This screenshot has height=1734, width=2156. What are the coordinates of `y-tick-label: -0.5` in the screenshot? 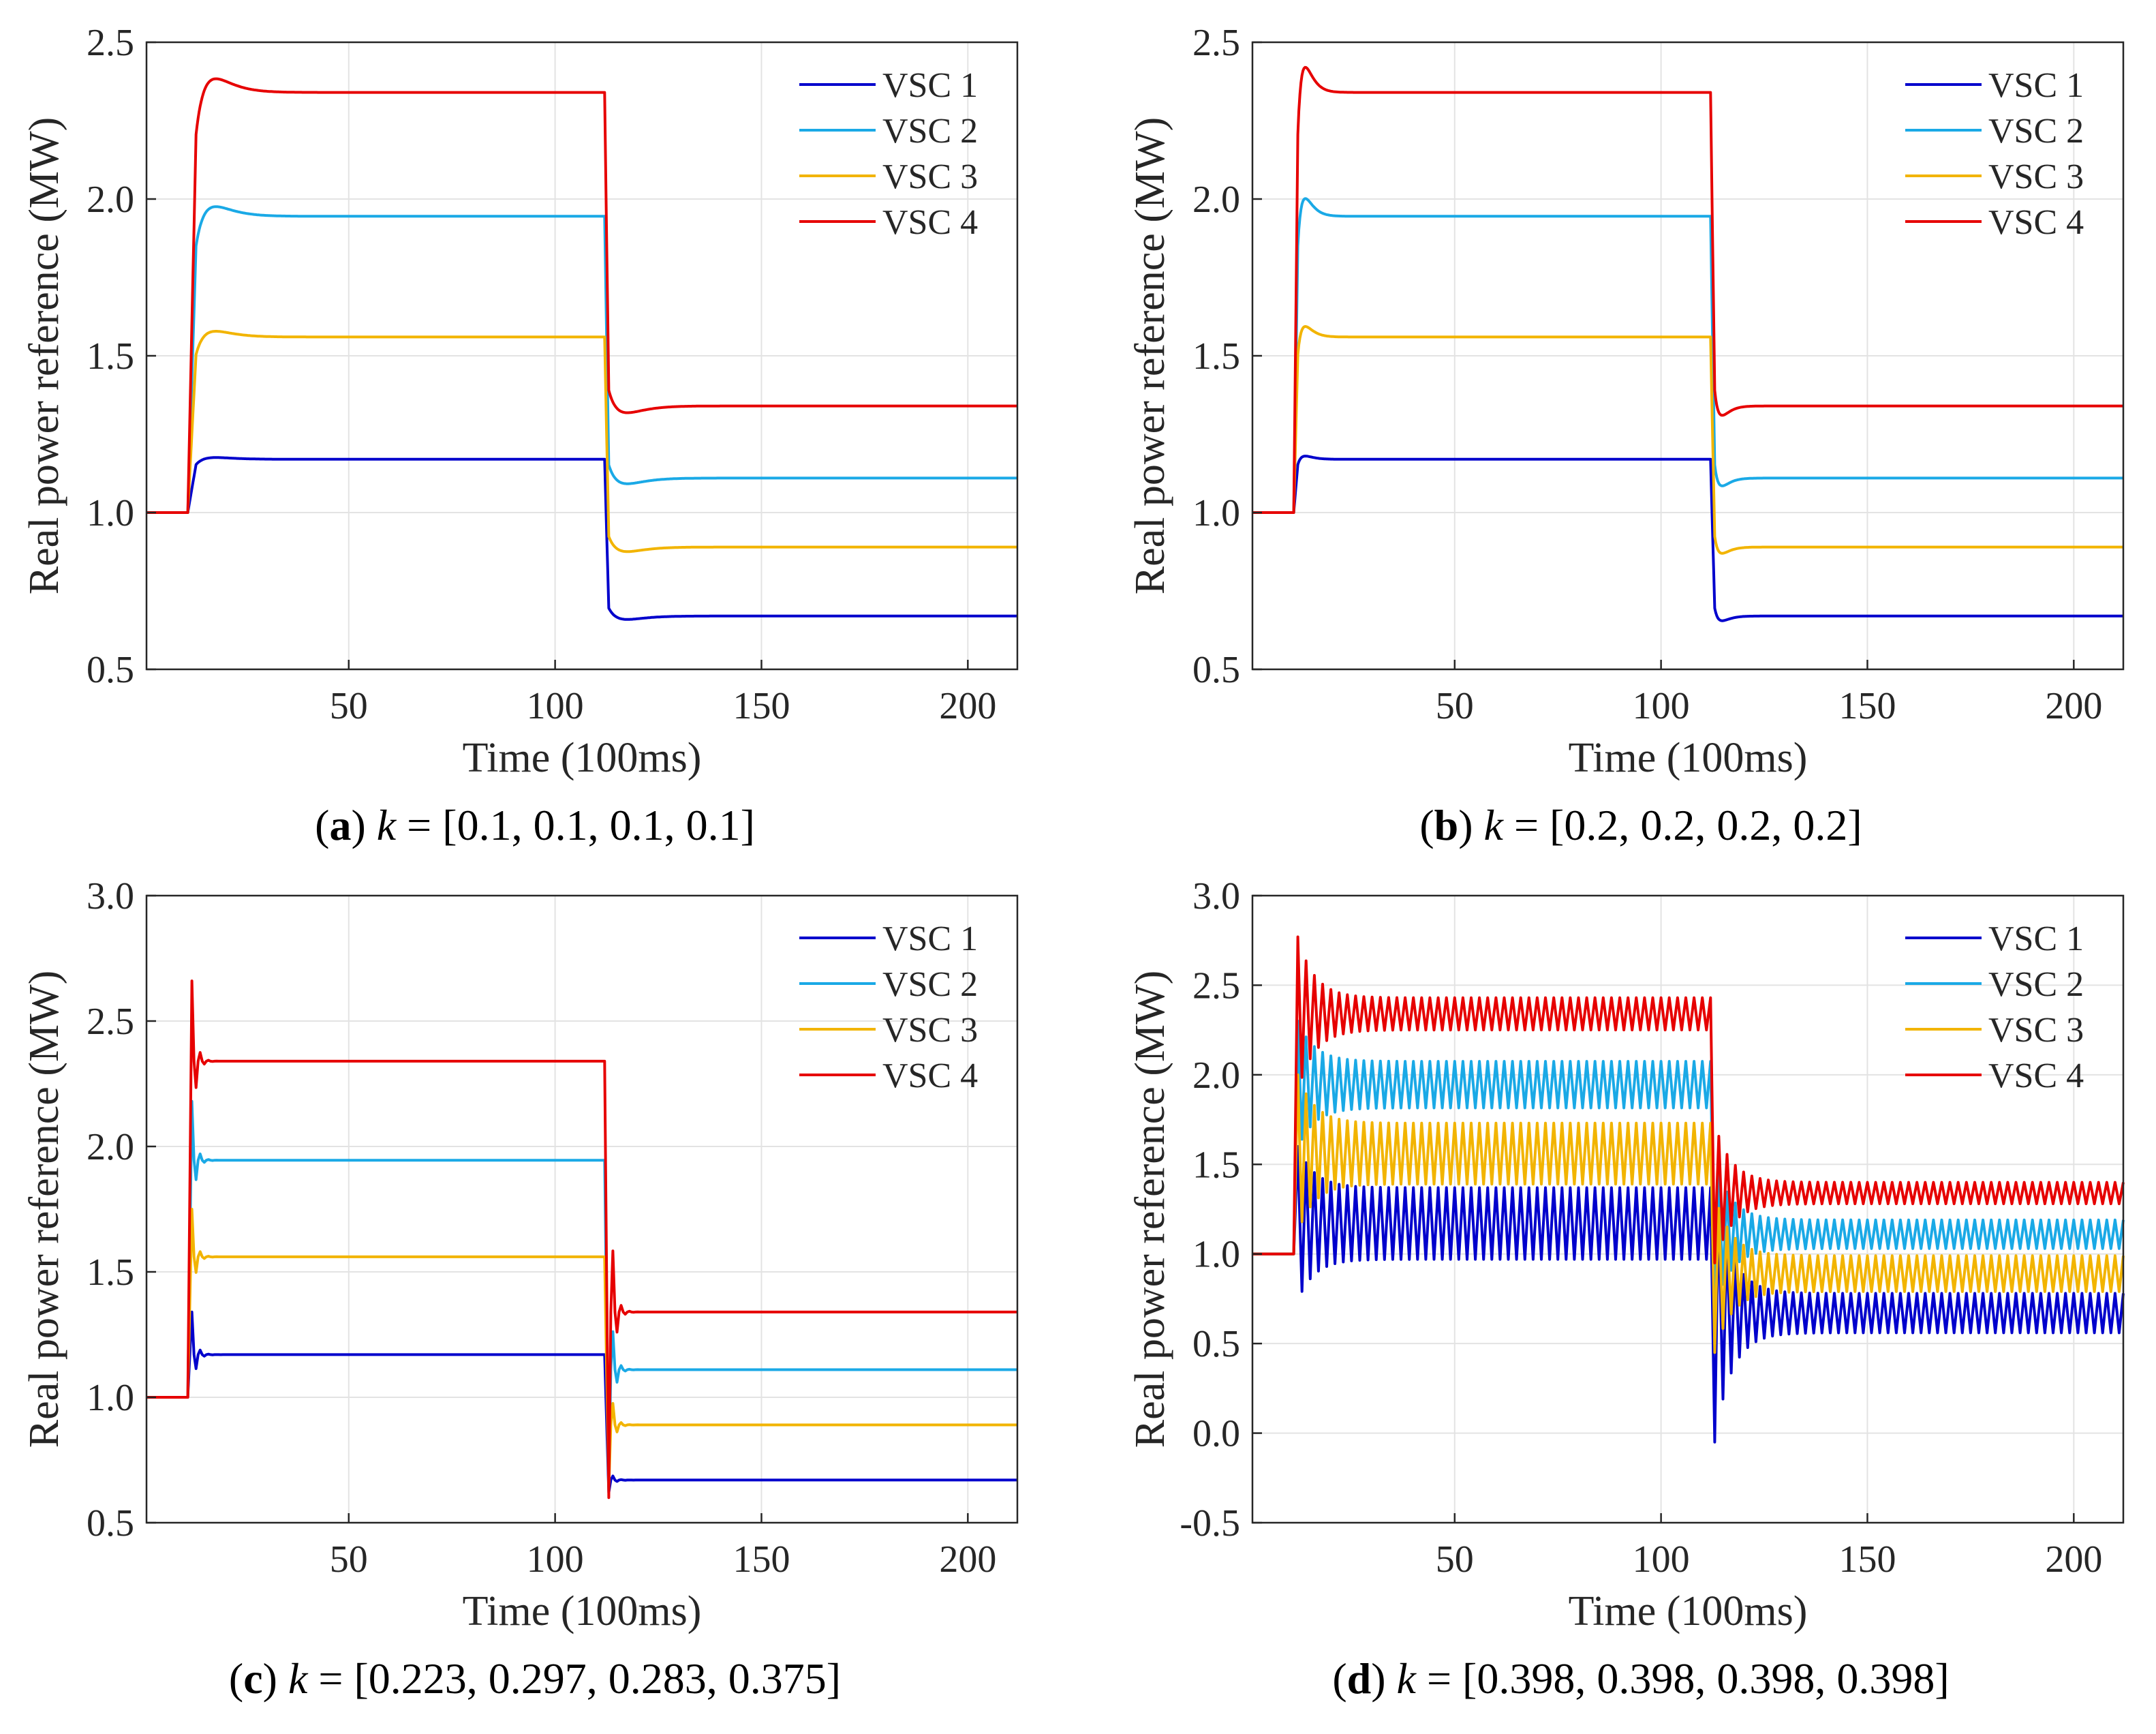 It's located at (1210, 1523).